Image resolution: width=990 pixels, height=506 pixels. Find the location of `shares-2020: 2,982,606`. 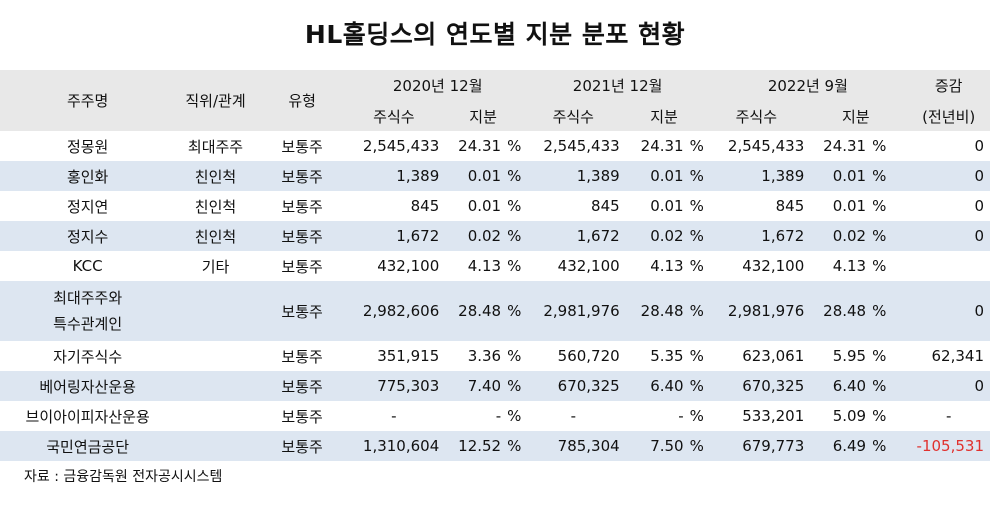

shares-2020: 2,982,606 is located at coordinates (394, 311).